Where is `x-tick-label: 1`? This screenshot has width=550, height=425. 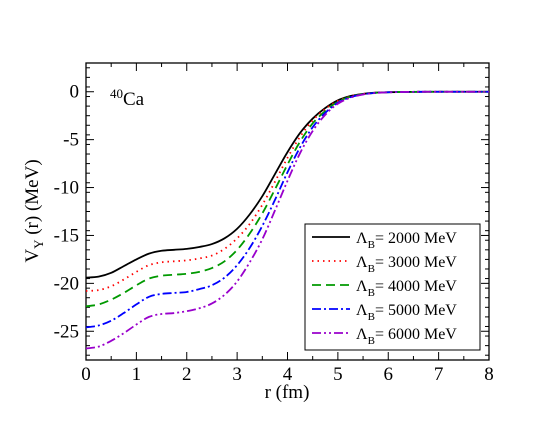 x-tick-label: 1 is located at coordinates (137, 374).